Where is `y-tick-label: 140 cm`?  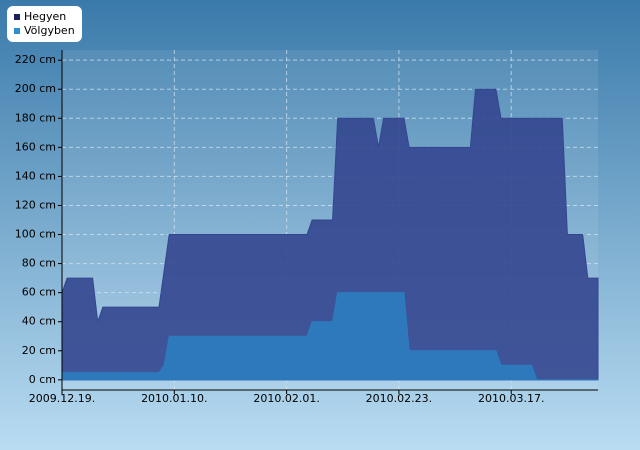
y-tick-label: 140 cm is located at coordinates (35, 175).